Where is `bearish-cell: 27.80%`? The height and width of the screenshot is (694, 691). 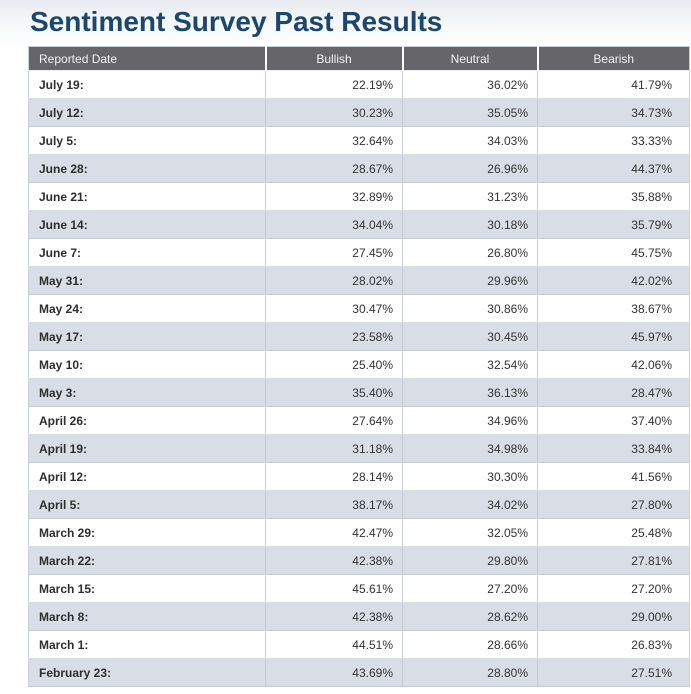 bearish-cell: 27.80% is located at coordinates (613, 504).